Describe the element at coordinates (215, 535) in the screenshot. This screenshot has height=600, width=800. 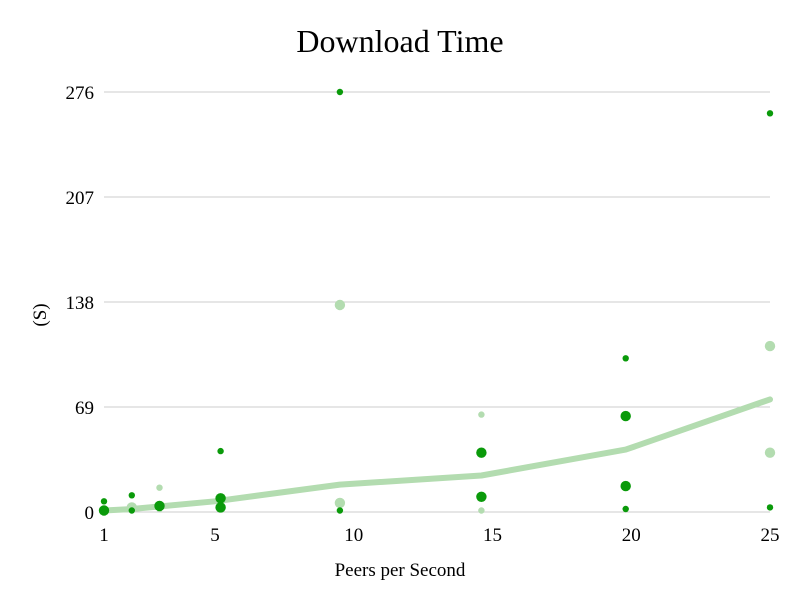
I see `x-tick-label: 5` at that location.